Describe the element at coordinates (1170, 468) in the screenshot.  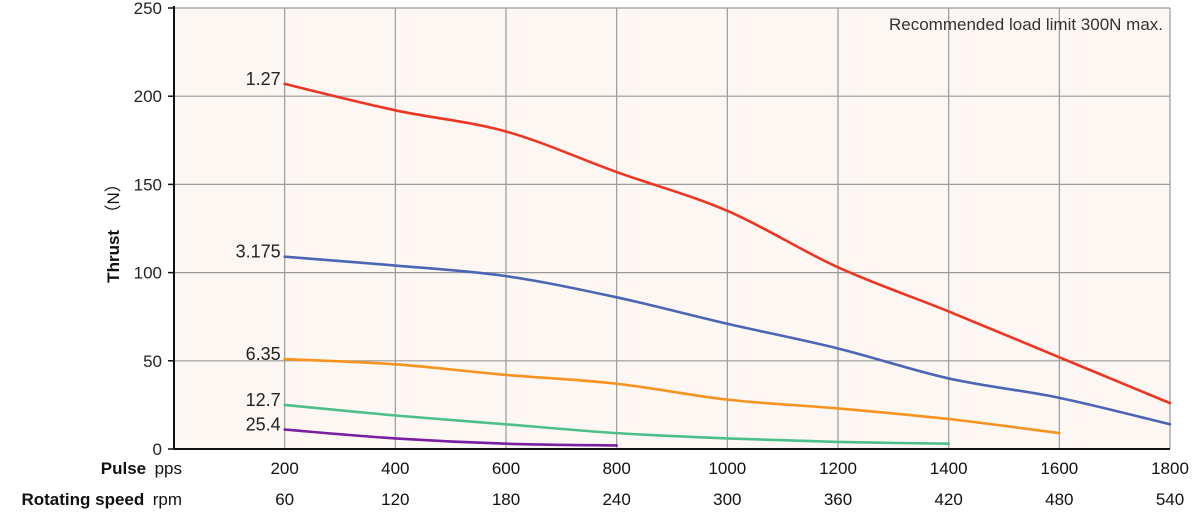
I see `x-tick-label-pulse: 1800` at that location.